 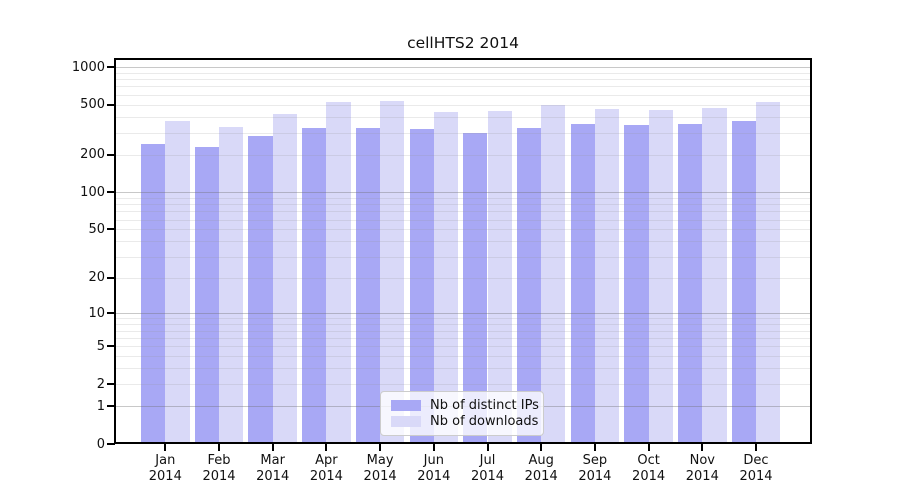 What do you see at coordinates (463, 443) in the screenshot?
I see `axis-spine-bottom` at bounding box center [463, 443].